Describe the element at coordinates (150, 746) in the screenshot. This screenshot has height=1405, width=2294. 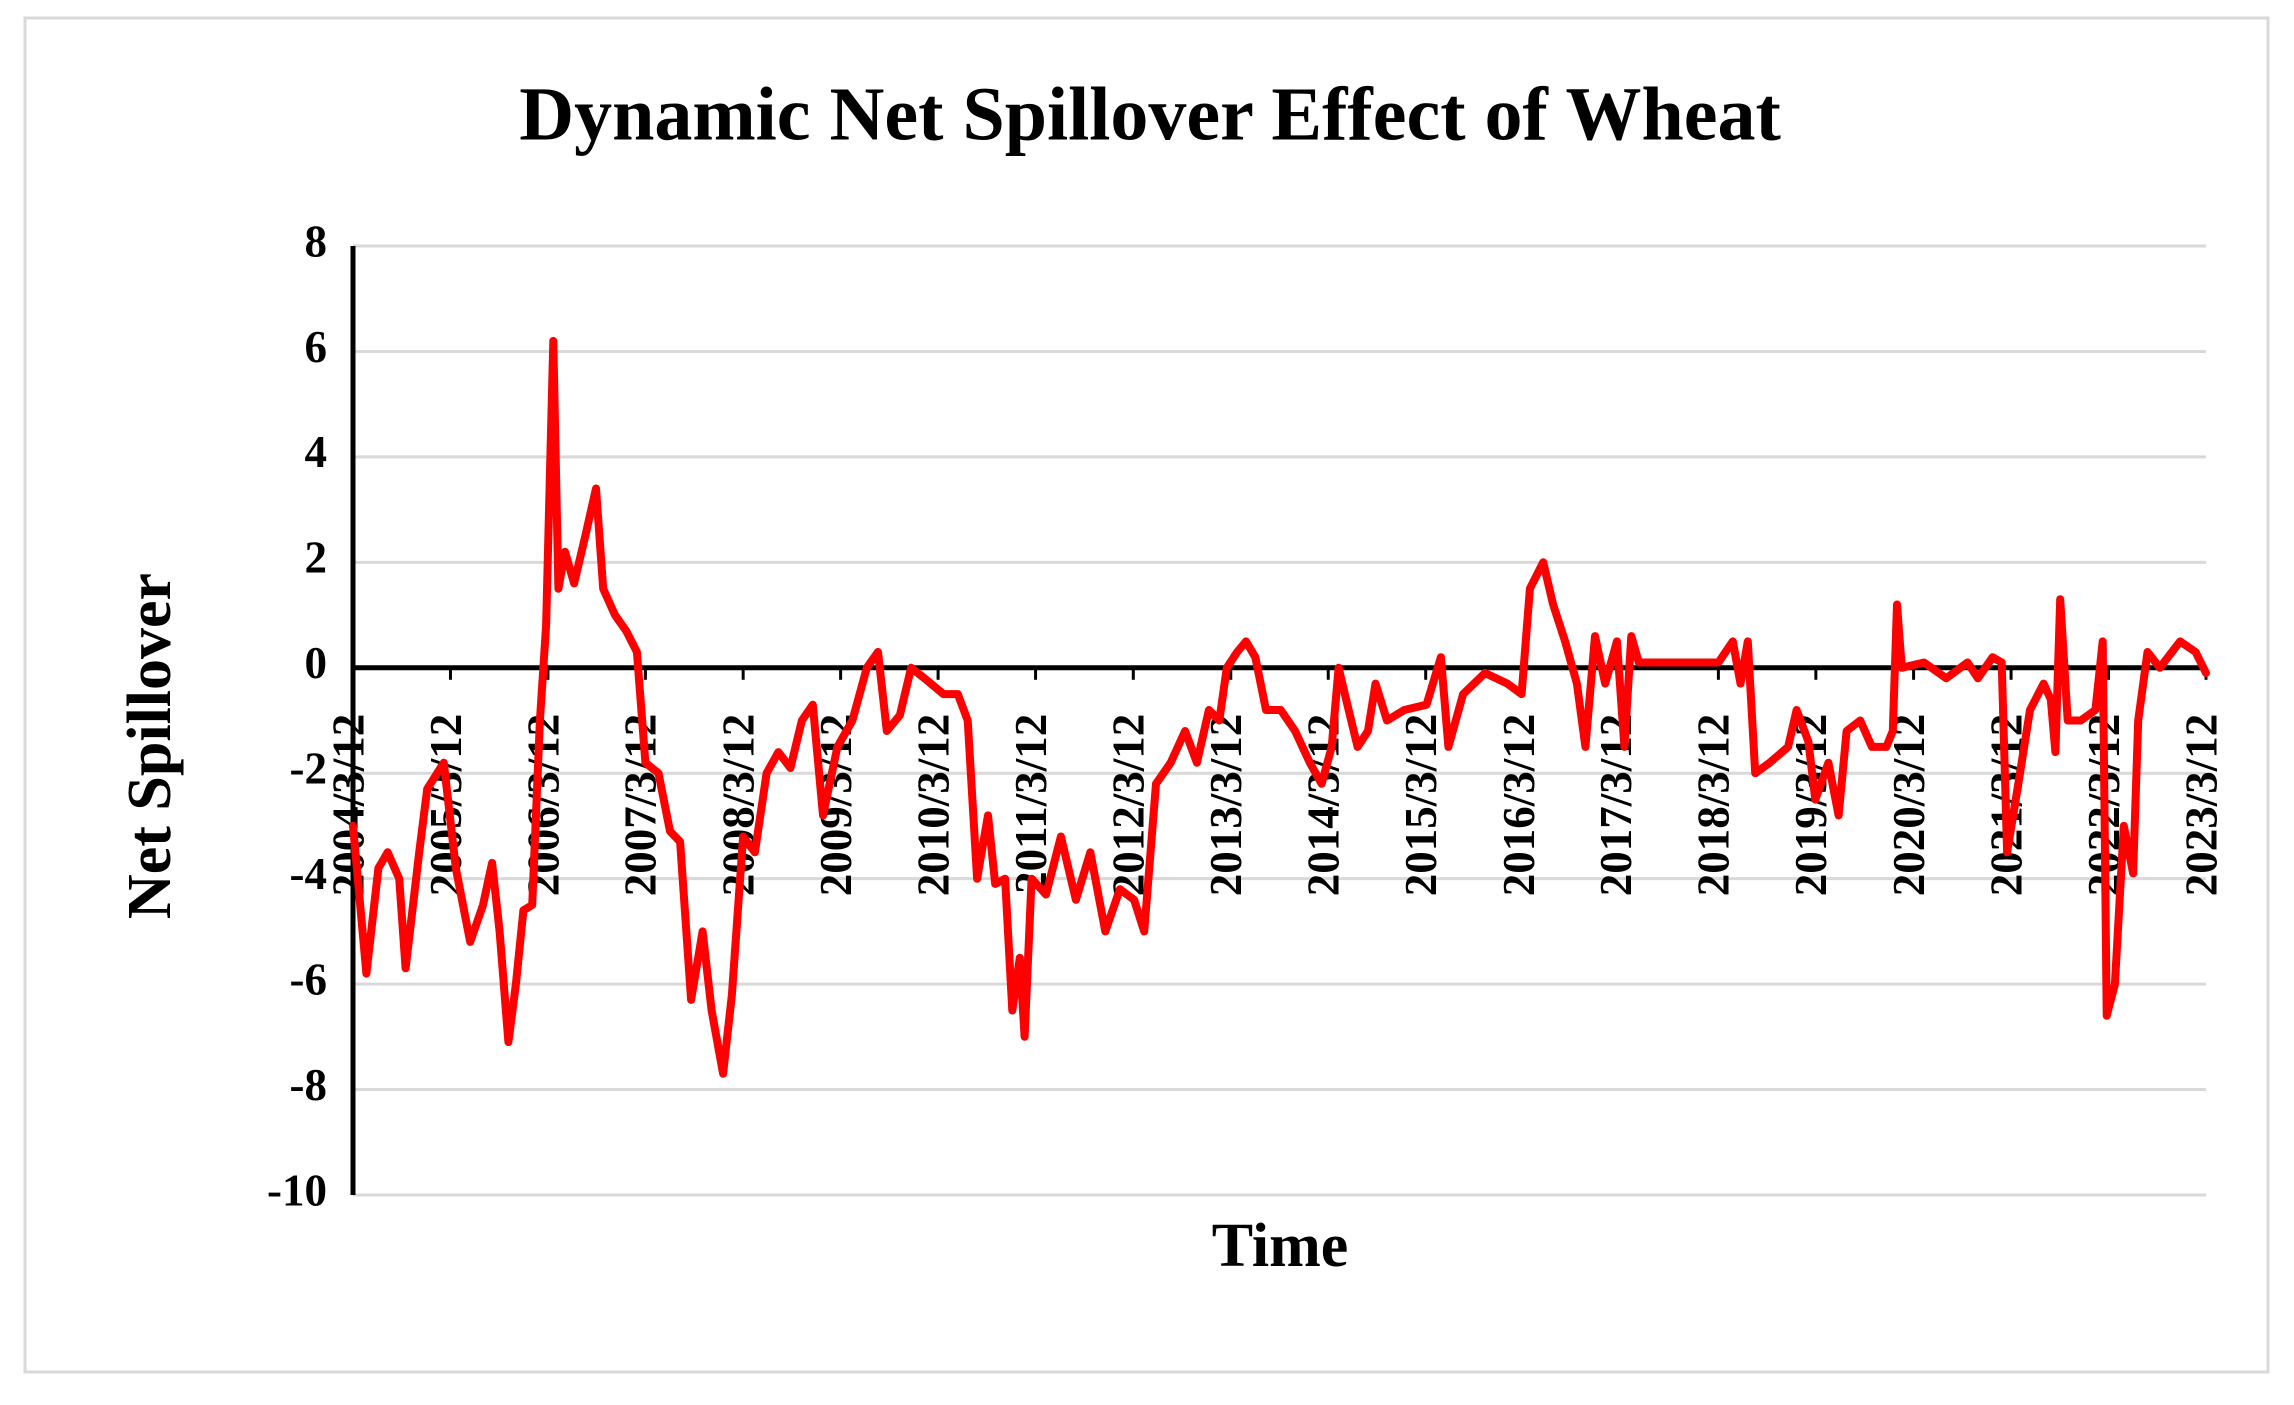
I see `y-axis-label: Net Spillover` at that location.